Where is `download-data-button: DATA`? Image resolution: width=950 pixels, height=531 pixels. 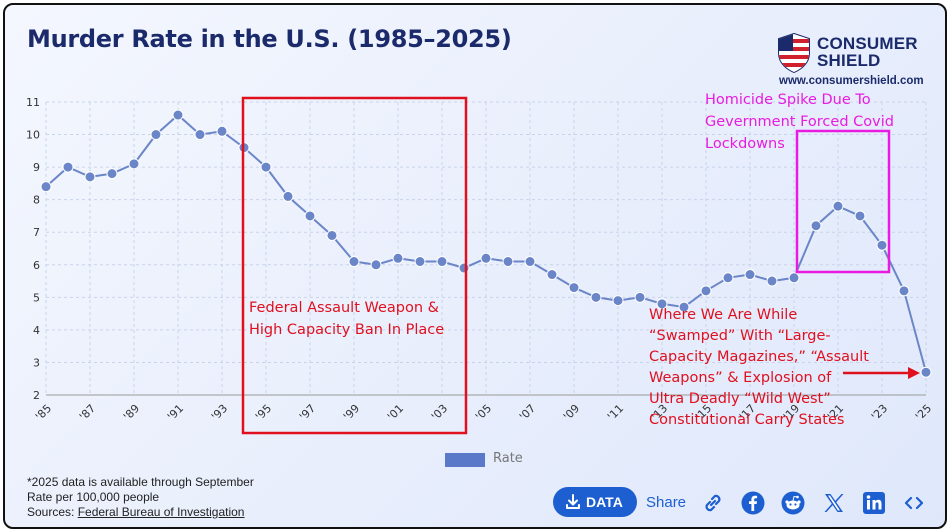 download-data-button: DATA is located at coordinates (595, 502).